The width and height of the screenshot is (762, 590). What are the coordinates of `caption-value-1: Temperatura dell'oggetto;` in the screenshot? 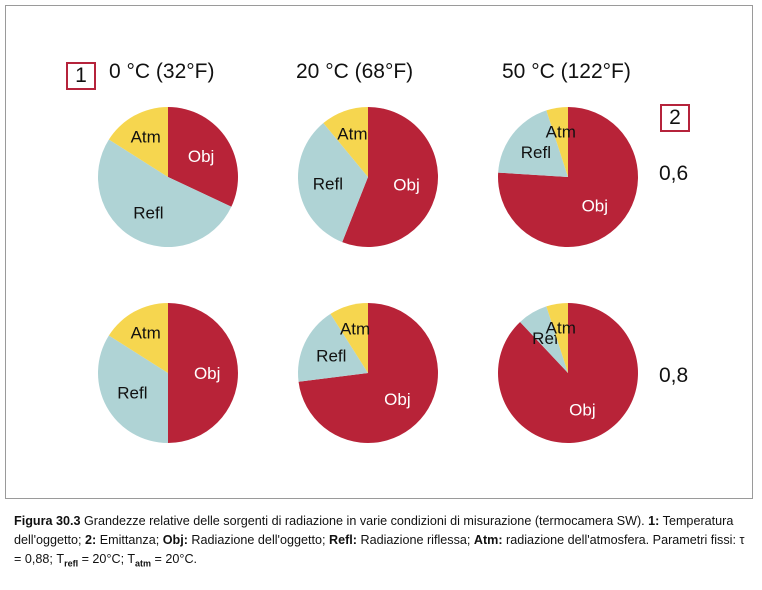 It's located at (374, 530).